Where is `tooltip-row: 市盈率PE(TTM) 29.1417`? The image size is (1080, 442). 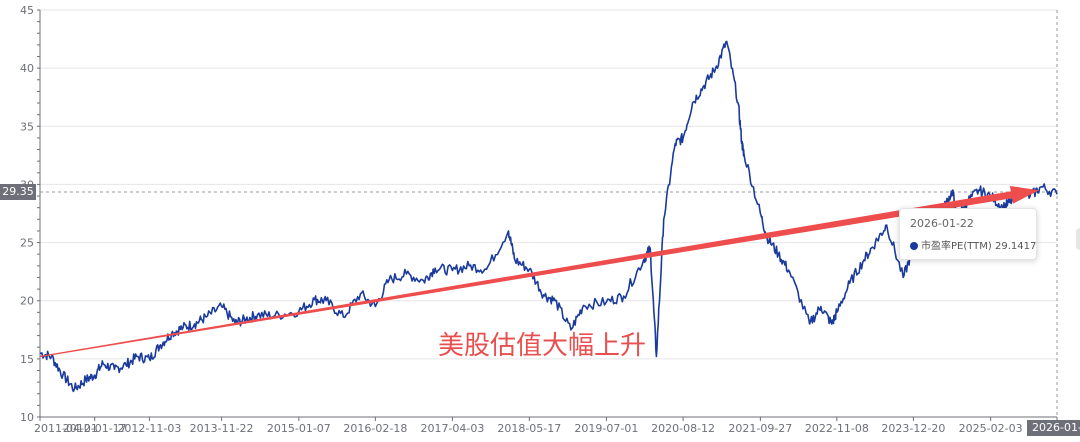 tooltip-row: 市盈率PE(TTM) 29.1417 is located at coordinates (973, 244).